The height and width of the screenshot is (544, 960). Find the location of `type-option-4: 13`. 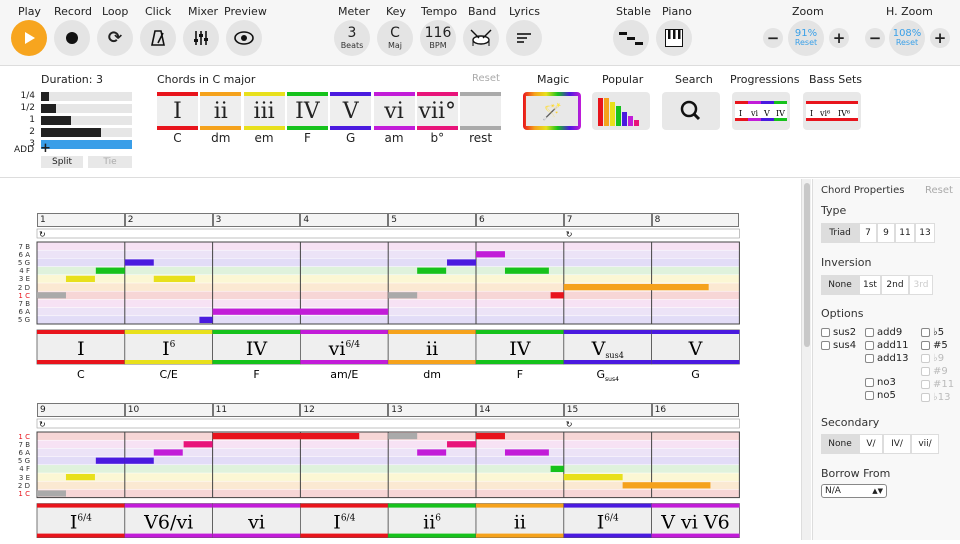

type-option-4: 13 is located at coordinates (925, 233).